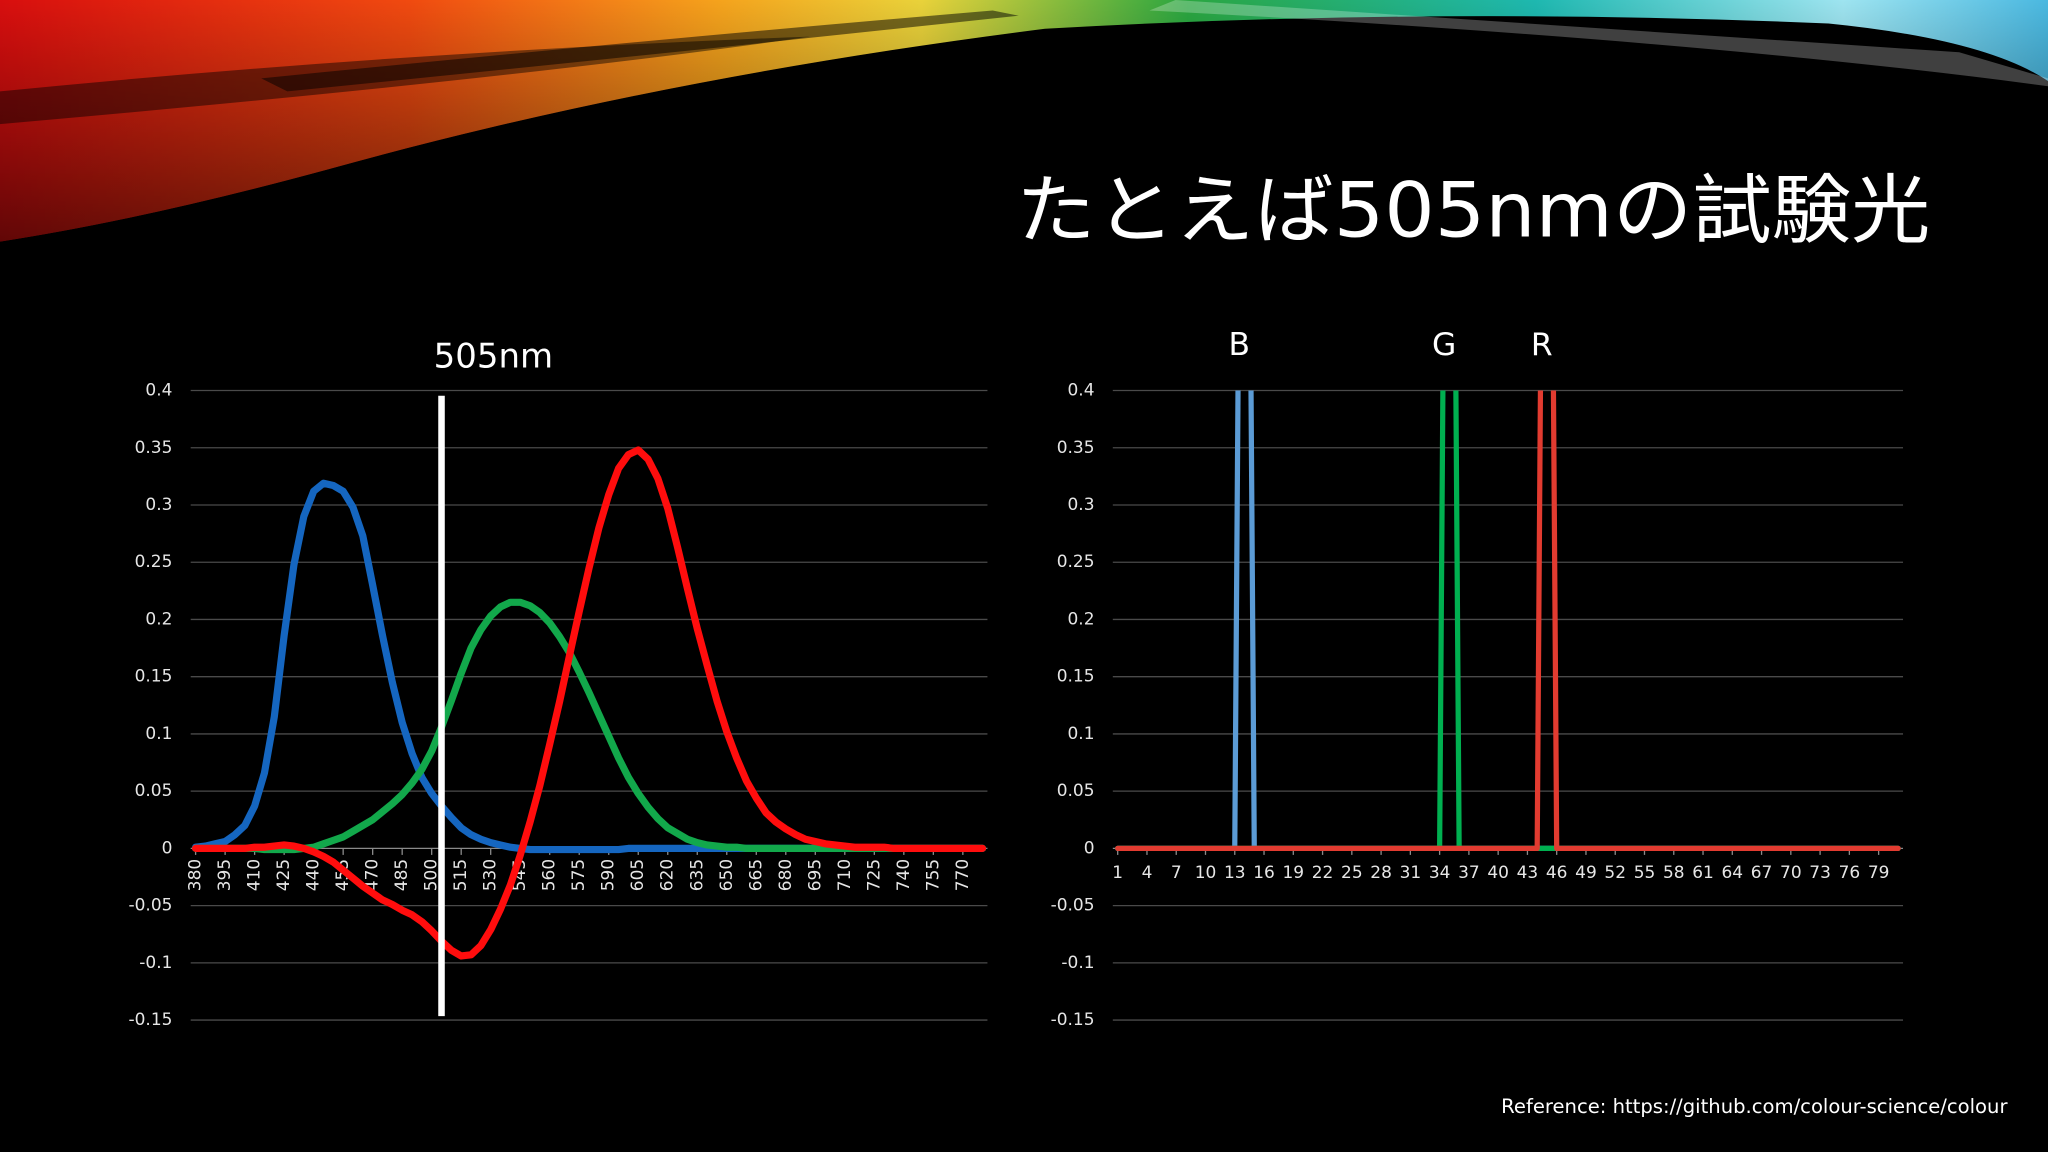 Image resolution: width=2048 pixels, height=1152 pixels. Describe the element at coordinates (727, 875) in the screenshot. I see `x-tick-label: 650` at that location.